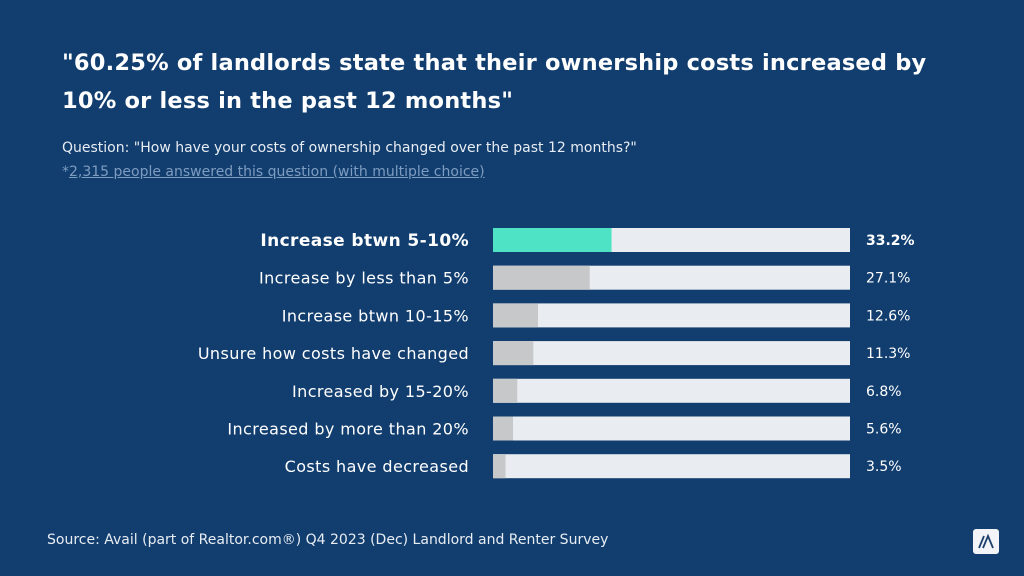  What do you see at coordinates (65, 172) in the screenshot?
I see `note-asterisk: *` at bounding box center [65, 172].